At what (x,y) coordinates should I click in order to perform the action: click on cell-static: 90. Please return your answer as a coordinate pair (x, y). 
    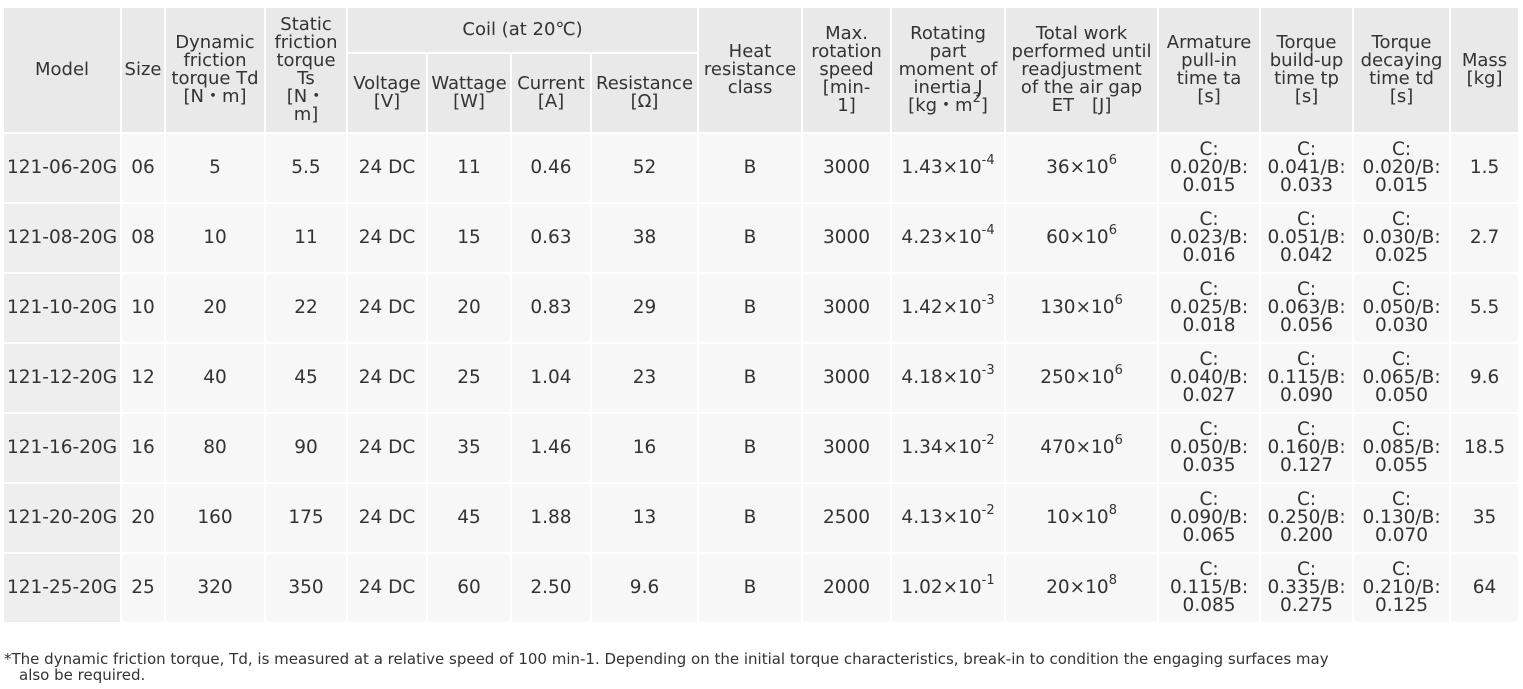
    Looking at the image, I should click on (306, 448).